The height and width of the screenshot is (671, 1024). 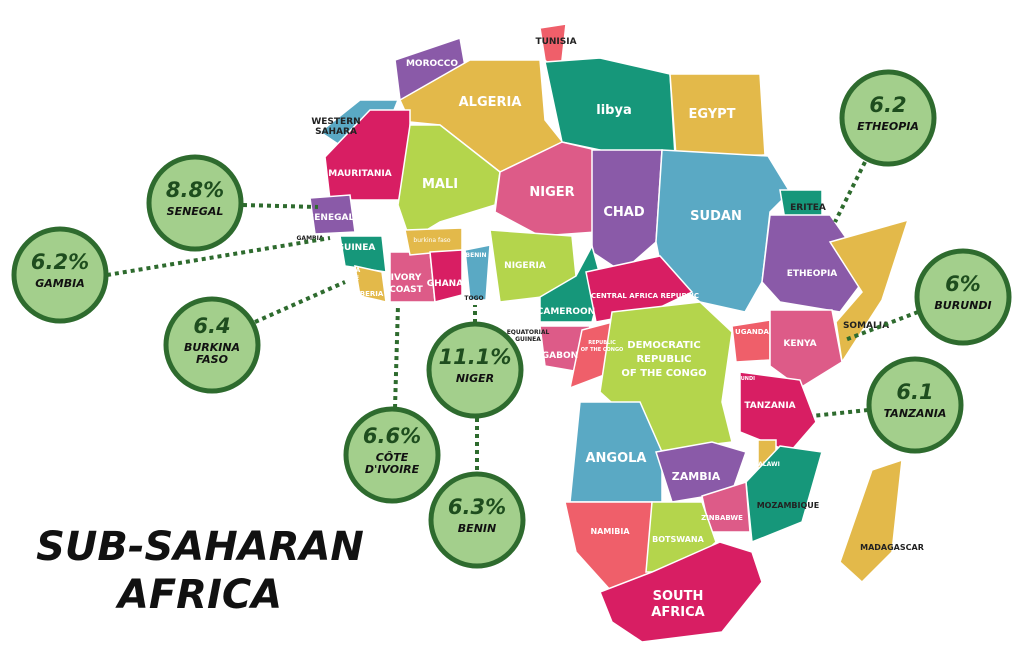 What do you see at coordinates (368, 294) in the screenshot?
I see `country-label: LIBERIA` at bounding box center [368, 294].